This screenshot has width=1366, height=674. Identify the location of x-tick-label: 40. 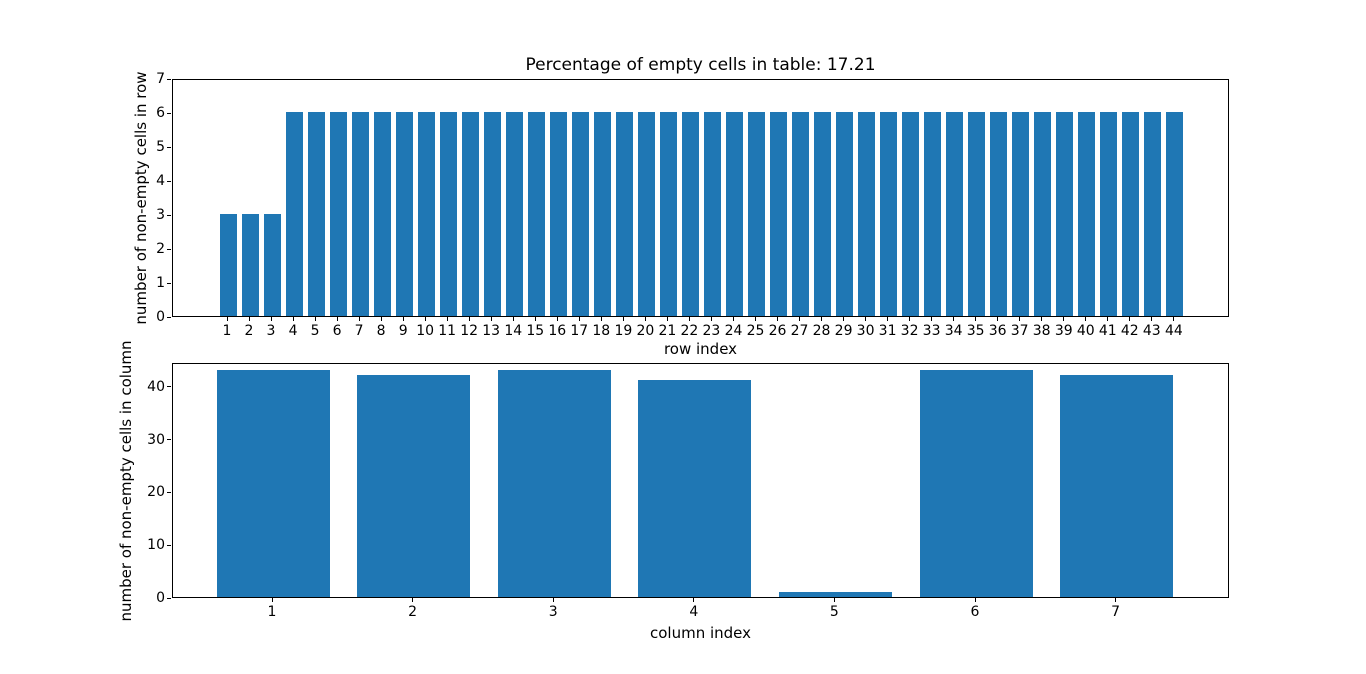
(1085, 331).